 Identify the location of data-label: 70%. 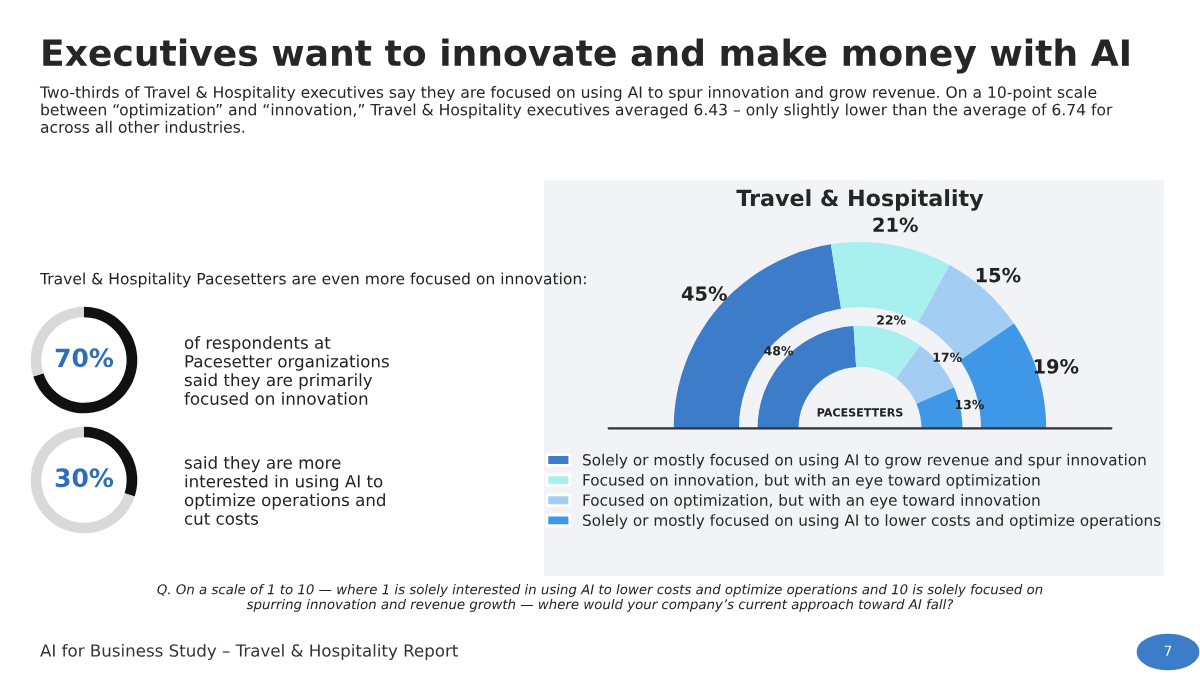
(84, 358).